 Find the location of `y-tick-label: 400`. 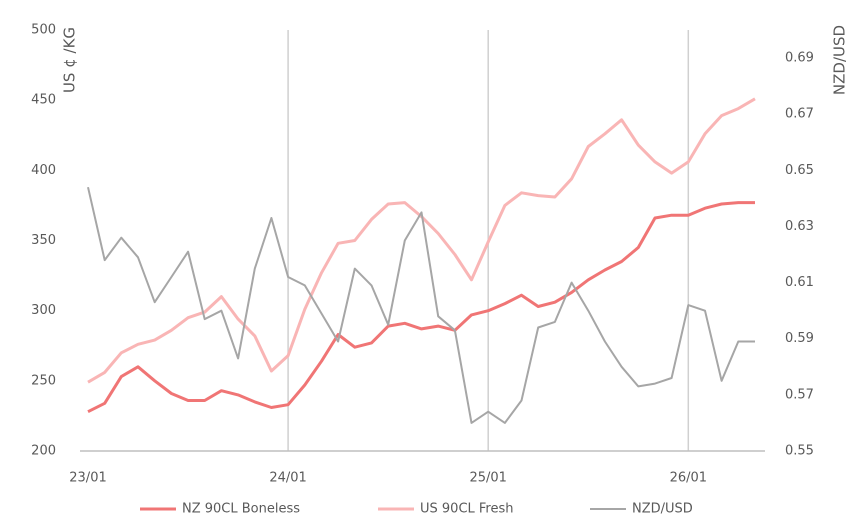

y-tick-label: 400 is located at coordinates (43, 170).